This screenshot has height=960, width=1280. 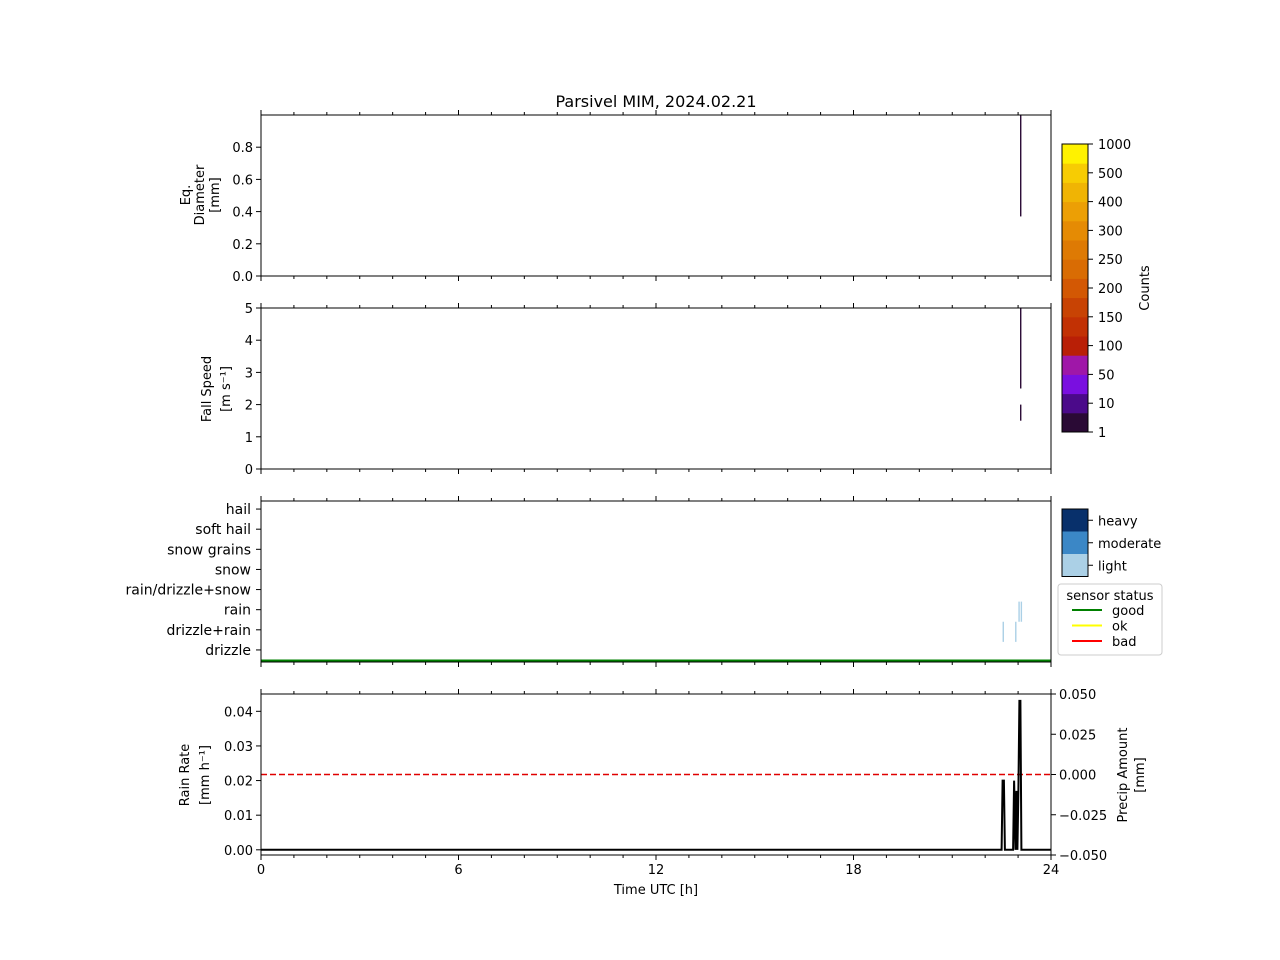 I want to click on category-label: drizzle, so click(x=228, y=651).